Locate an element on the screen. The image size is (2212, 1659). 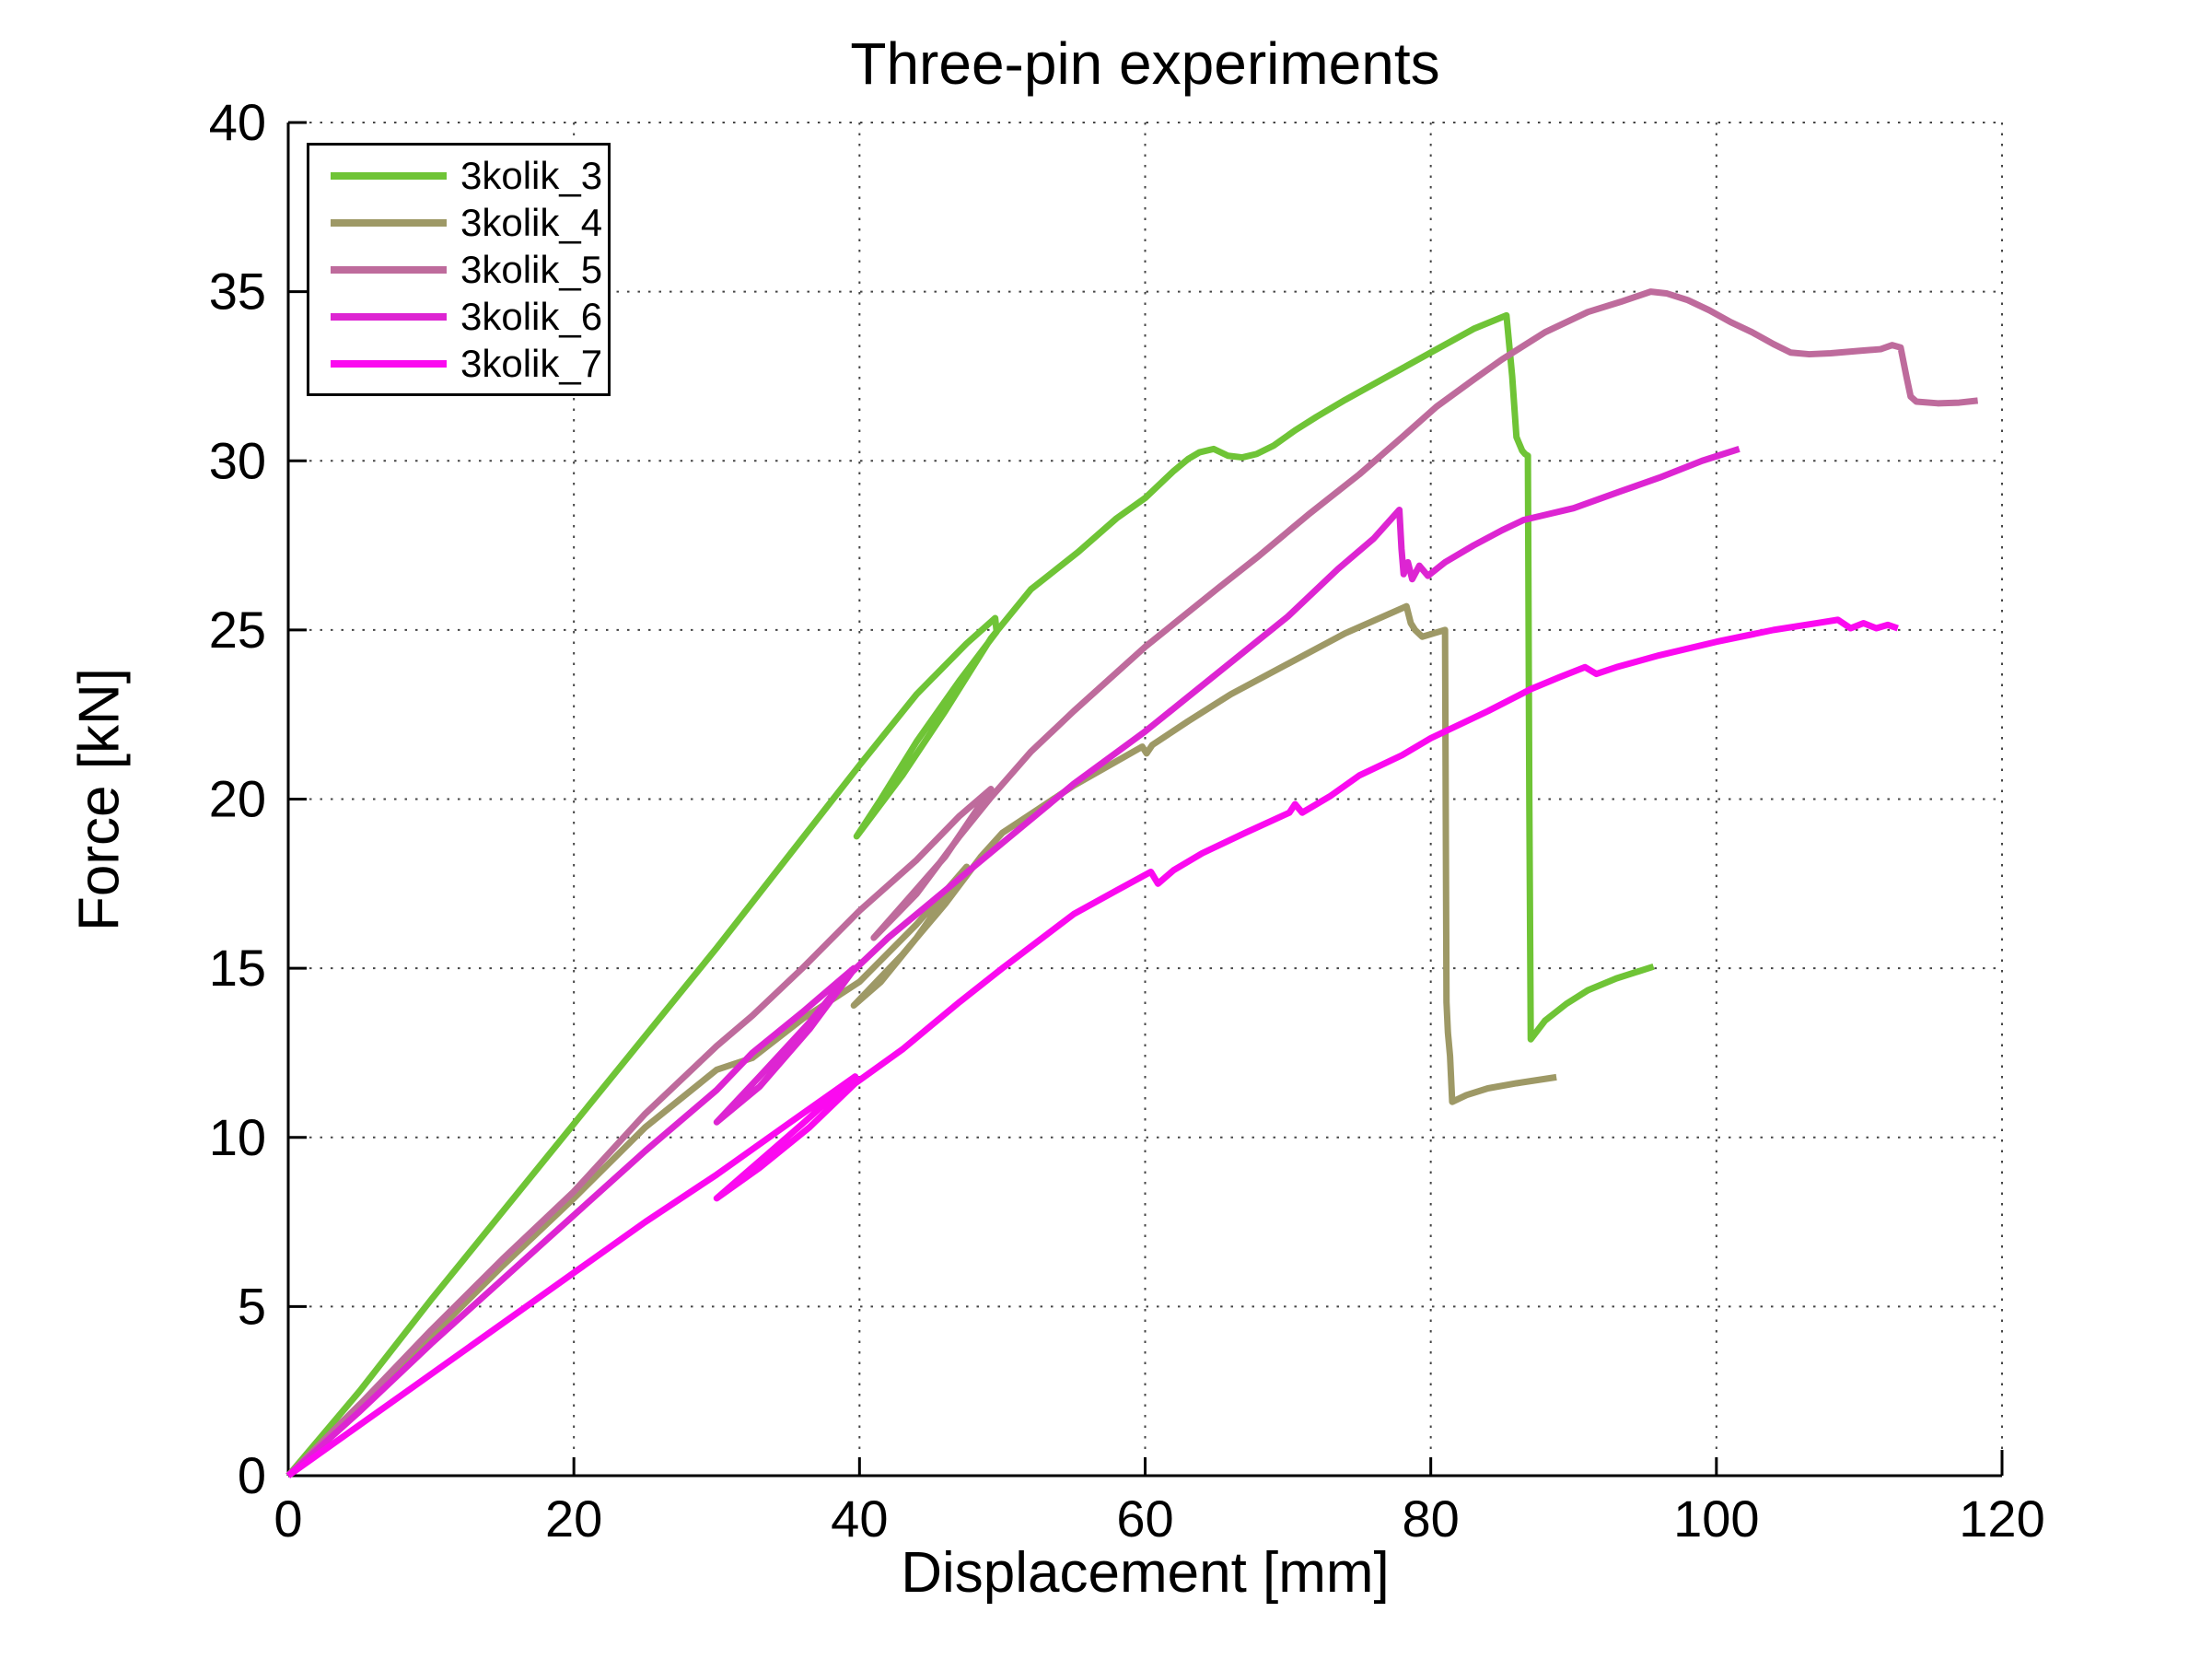
y-tick-label: 40 is located at coordinates (238, 122).